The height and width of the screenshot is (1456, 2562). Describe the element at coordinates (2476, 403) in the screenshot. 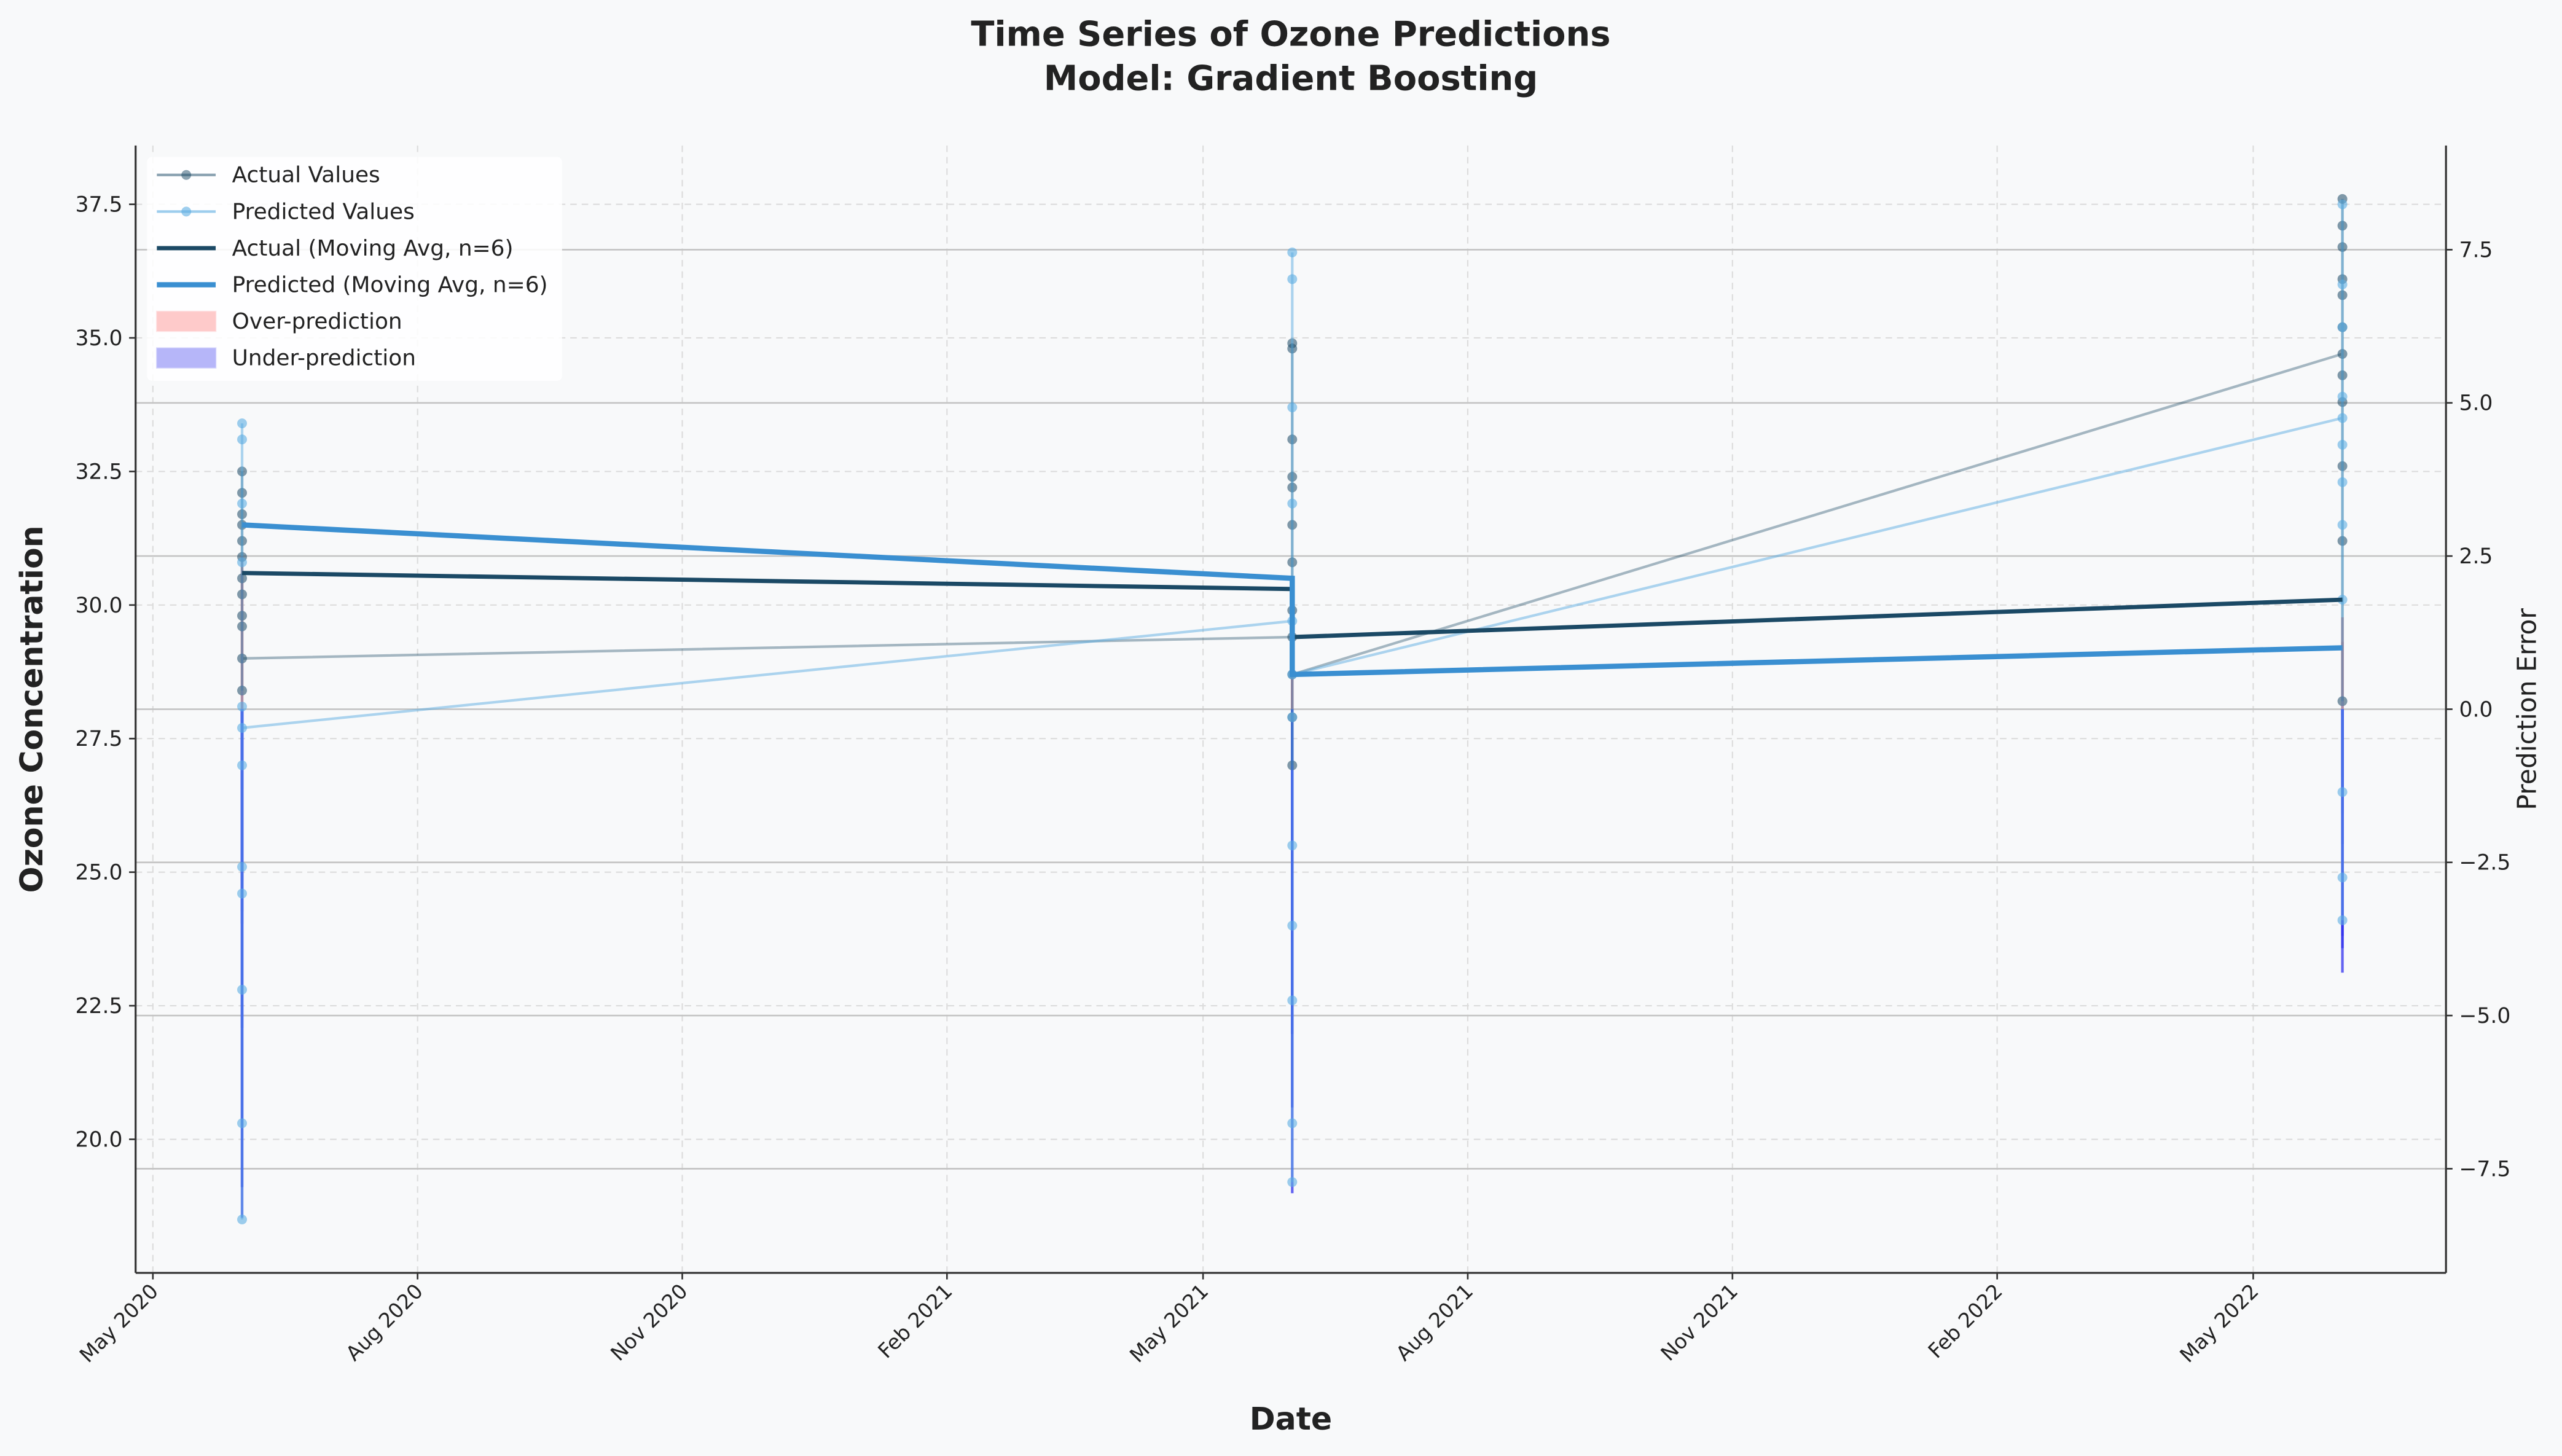

I see `y2-tick-label: 5.0` at that location.